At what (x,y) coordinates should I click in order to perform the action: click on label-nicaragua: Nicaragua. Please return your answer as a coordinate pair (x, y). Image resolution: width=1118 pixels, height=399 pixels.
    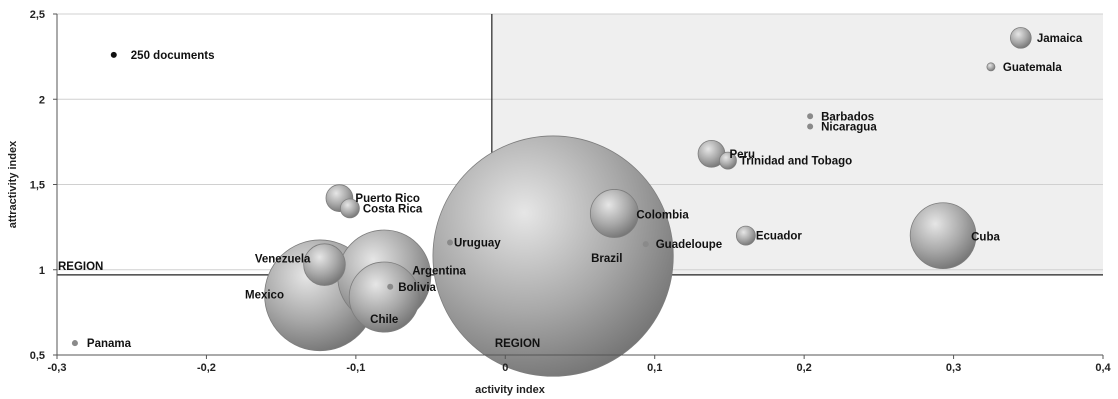
    Looking at the image, I should click on (849, 128).